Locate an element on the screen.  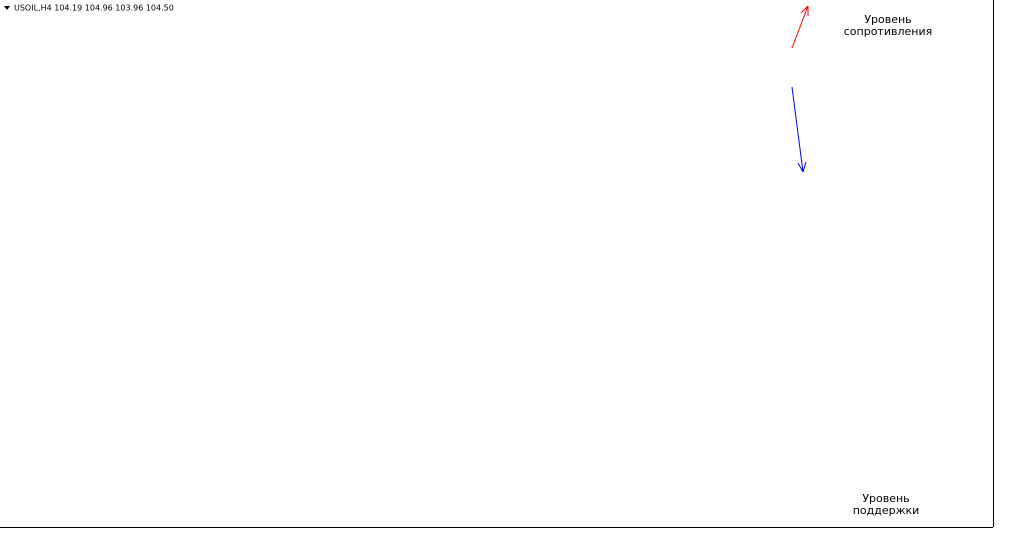
down-arrow is located at coordinates (799, 129).